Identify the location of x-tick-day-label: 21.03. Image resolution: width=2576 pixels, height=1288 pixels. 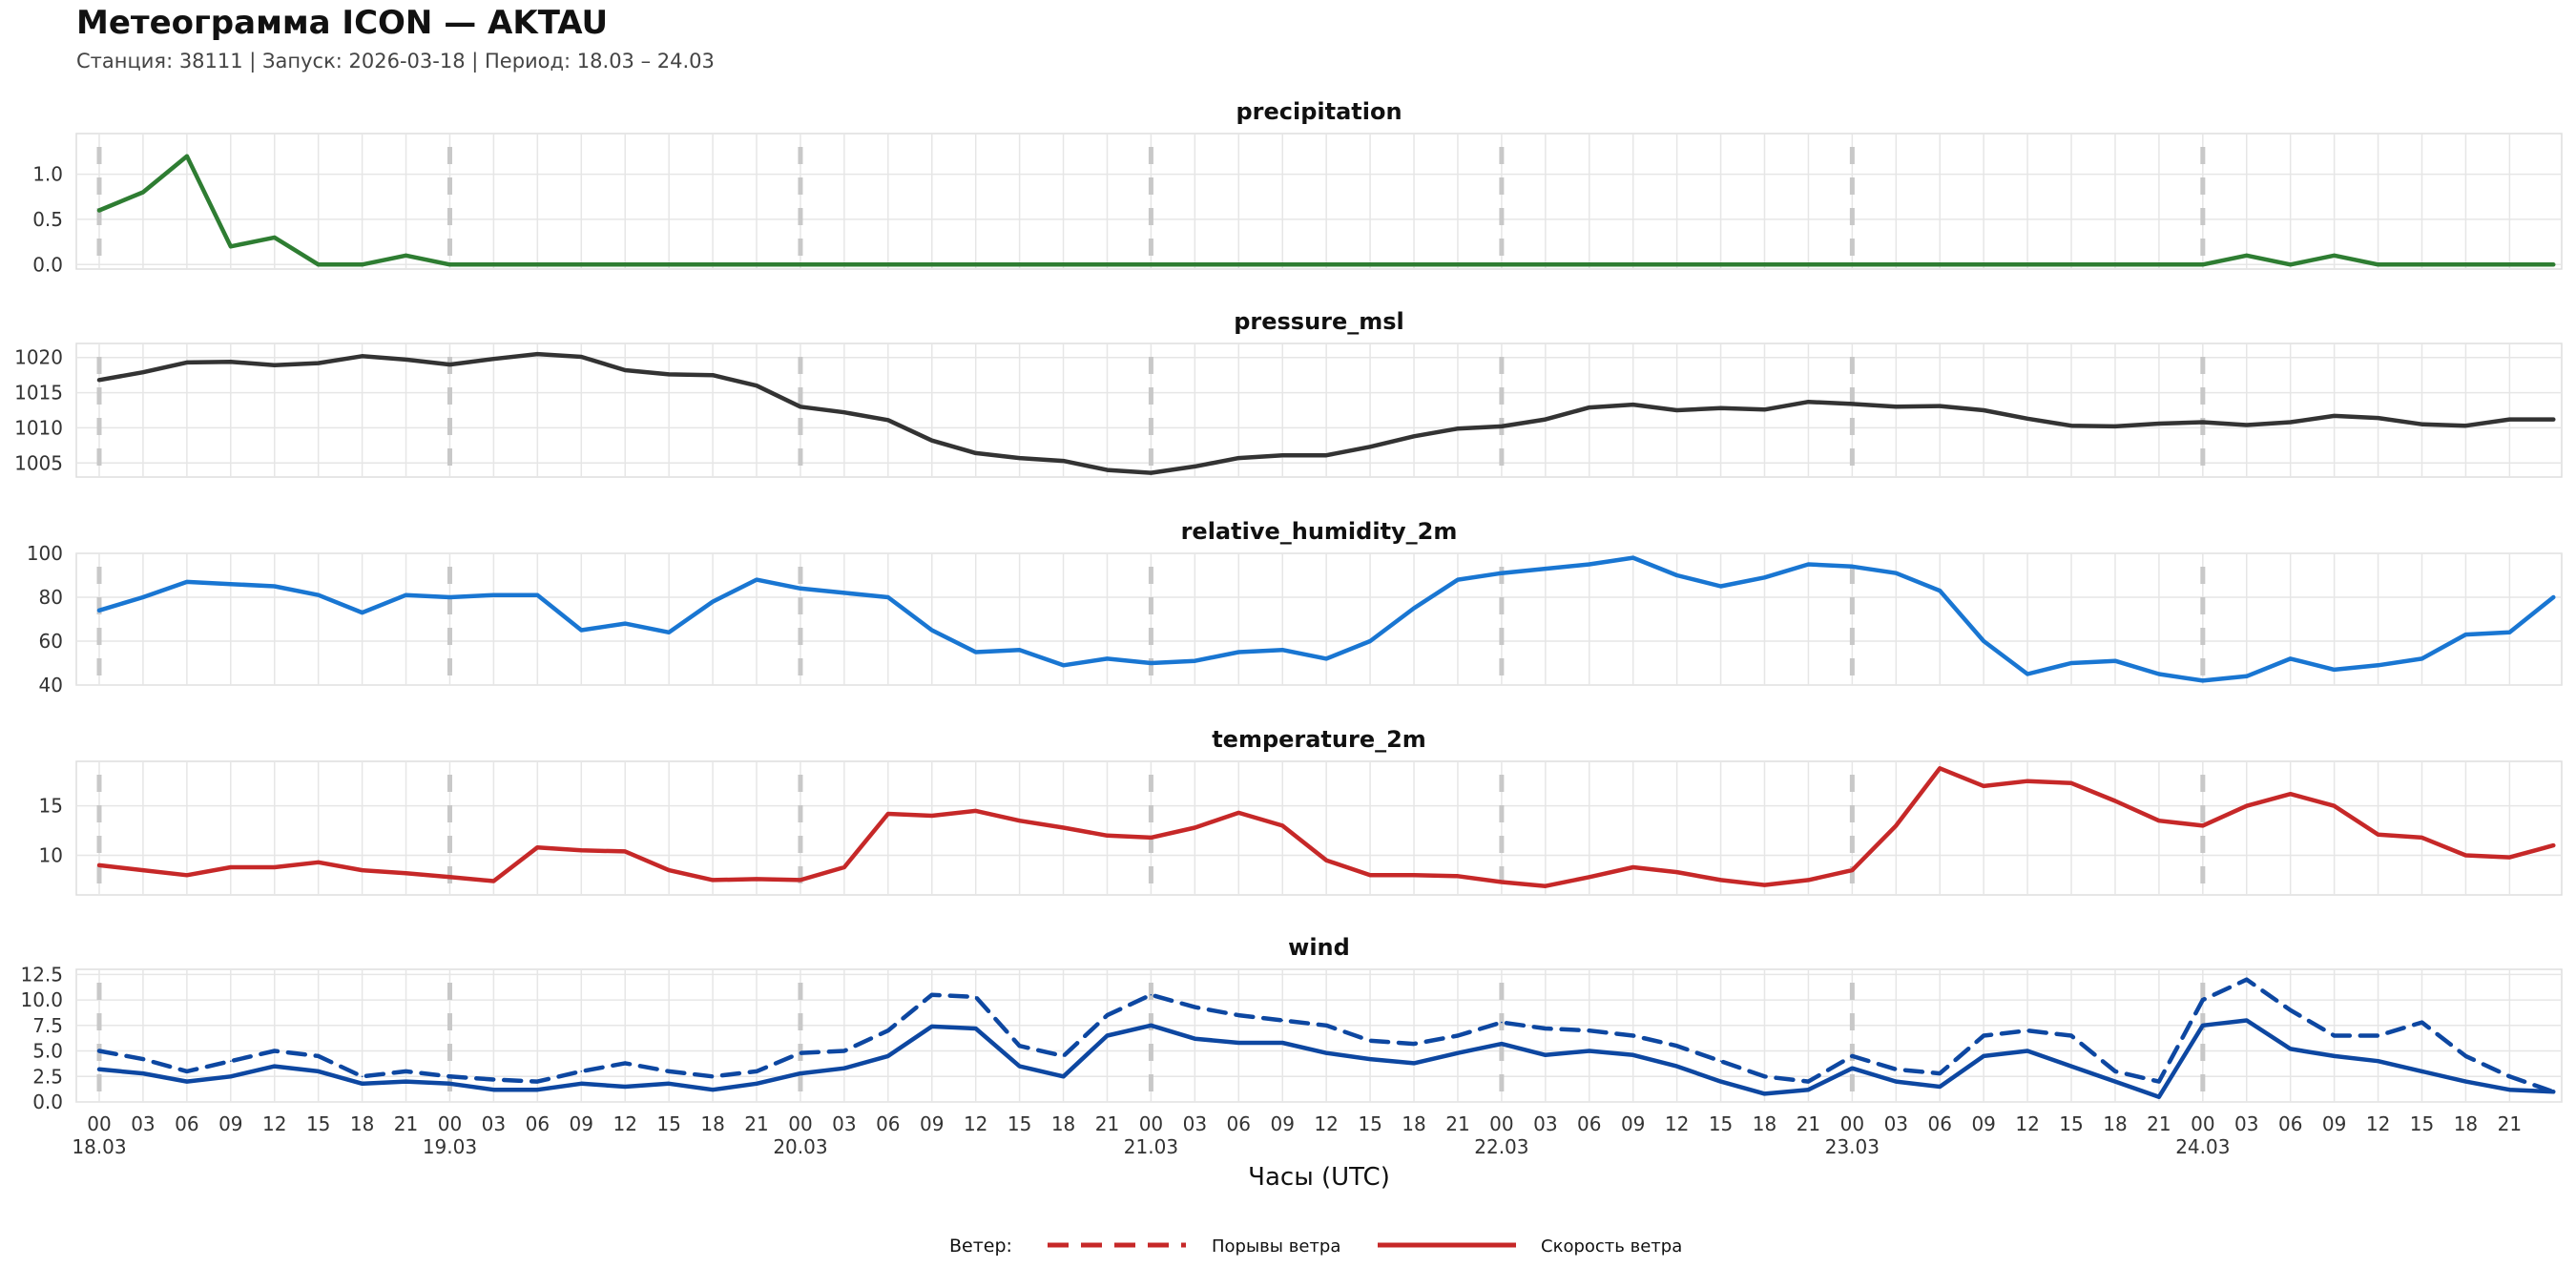
(1151, 1146).